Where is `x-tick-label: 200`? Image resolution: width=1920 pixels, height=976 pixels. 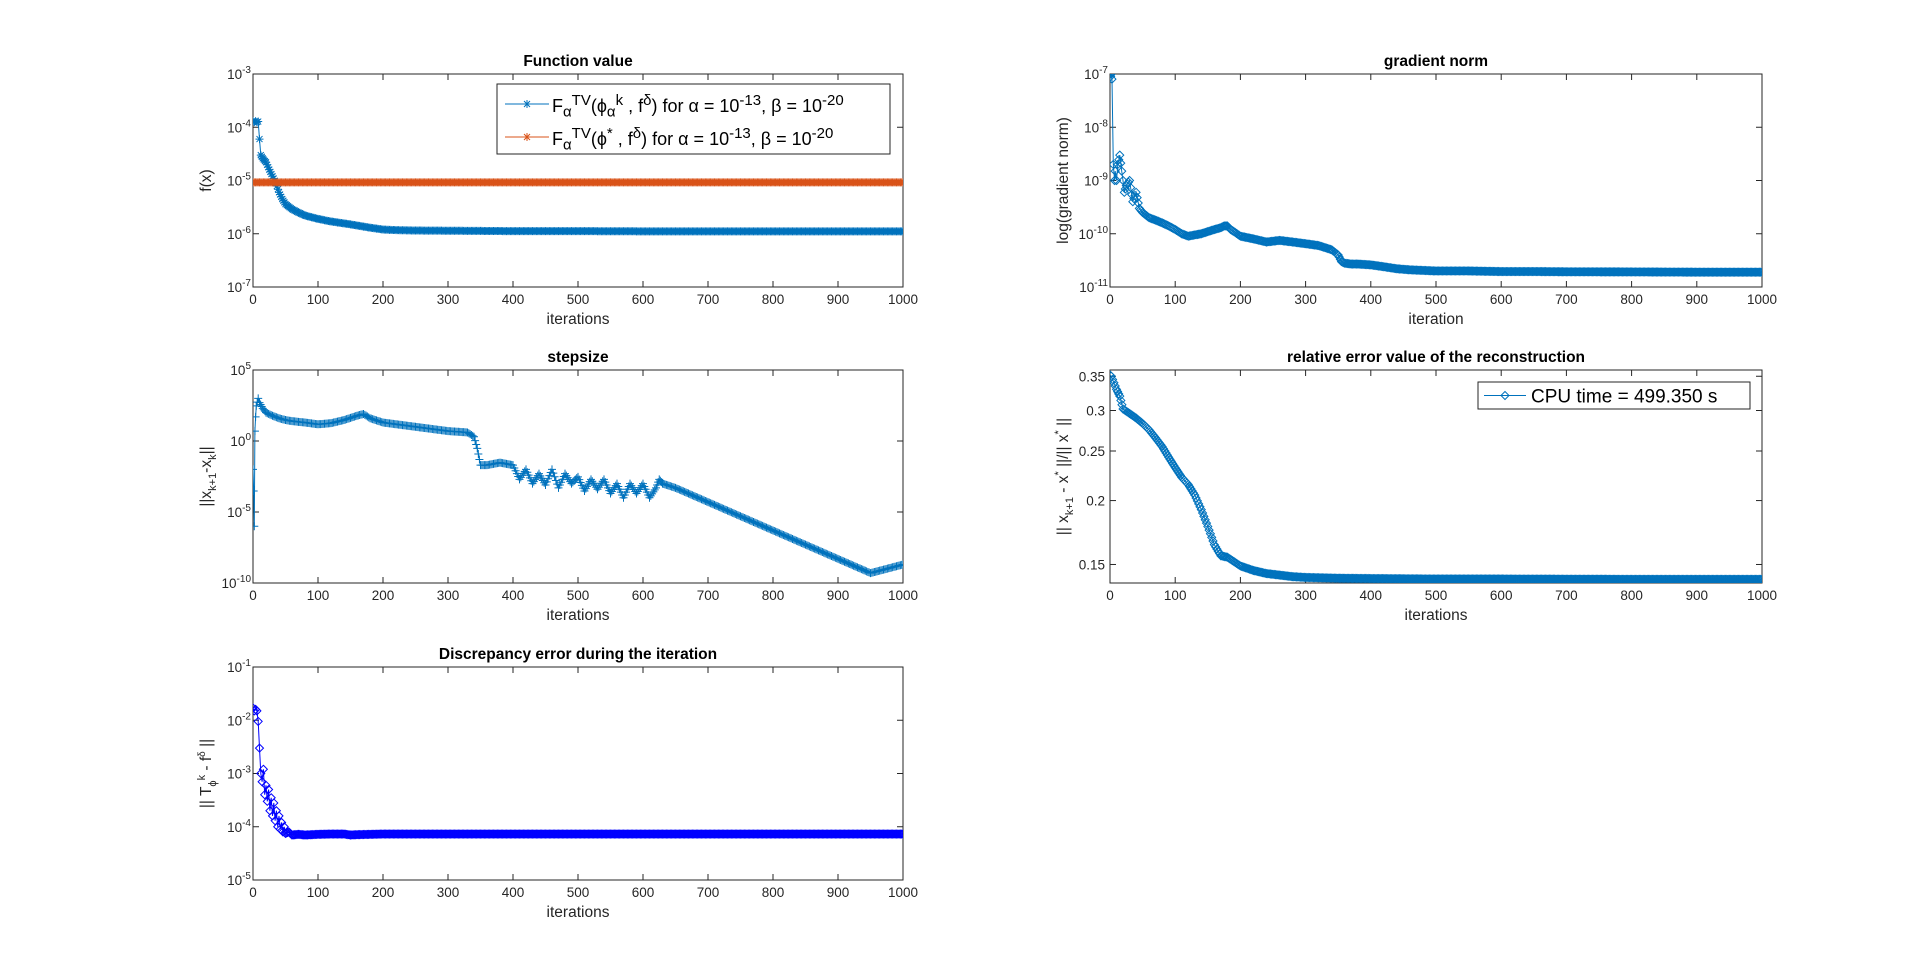 x-tick-label: 200 is located at coordinates (1240, 595).